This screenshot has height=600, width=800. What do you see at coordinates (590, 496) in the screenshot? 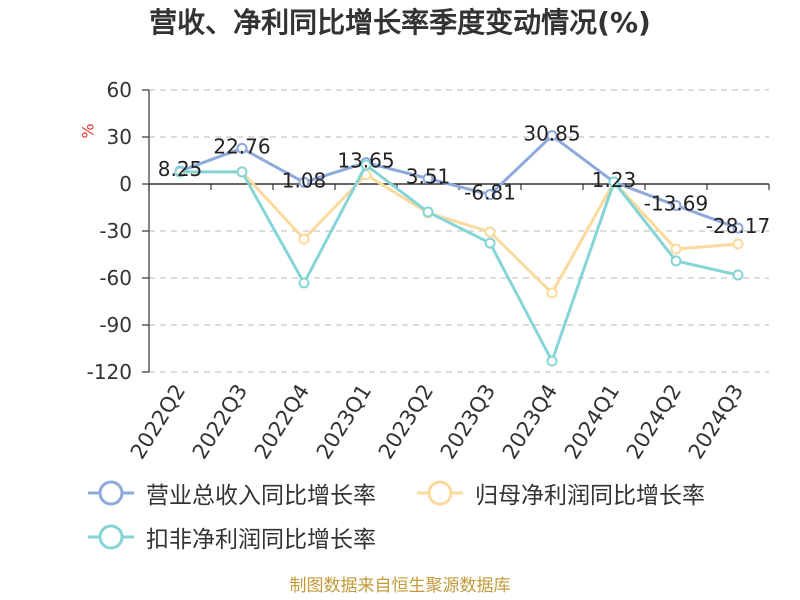
I see `legend-label: 归母净利润同比增长率` at bounding box center [590, 496].